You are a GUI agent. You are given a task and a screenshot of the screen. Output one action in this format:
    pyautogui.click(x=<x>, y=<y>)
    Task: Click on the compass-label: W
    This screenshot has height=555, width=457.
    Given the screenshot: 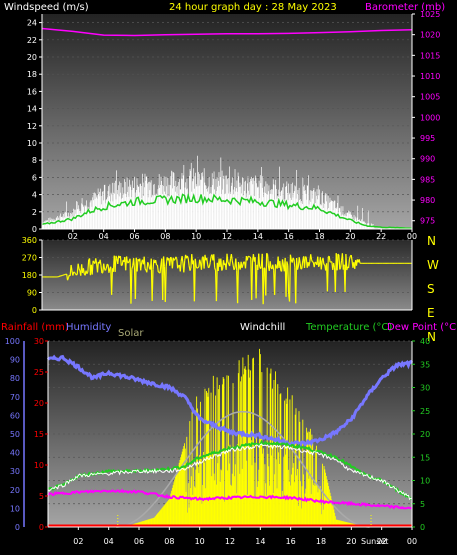 What is the action you would take?
    pyautogui.click(x=433, y=265)
    